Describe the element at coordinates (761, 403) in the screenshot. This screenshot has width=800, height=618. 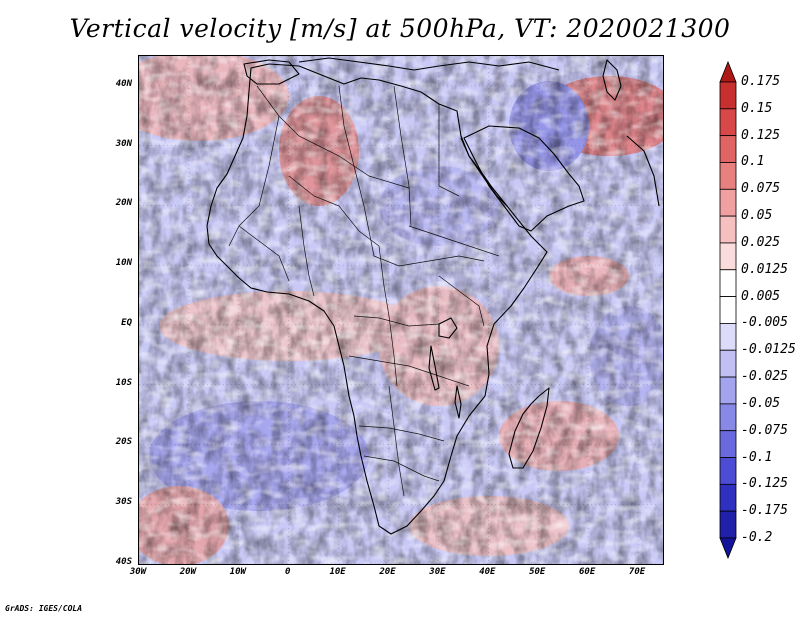
I see `colorbar-label: -0.05` at that location.